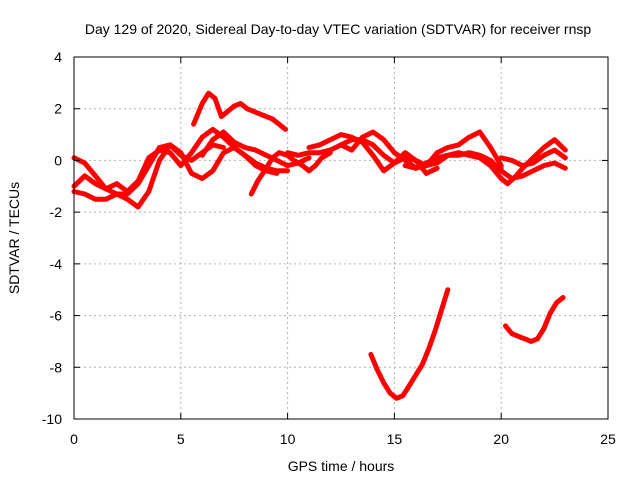 The width and height of the screenshot is (640, 480). I want to click on y-tick-label: -6, so click(56, 316).